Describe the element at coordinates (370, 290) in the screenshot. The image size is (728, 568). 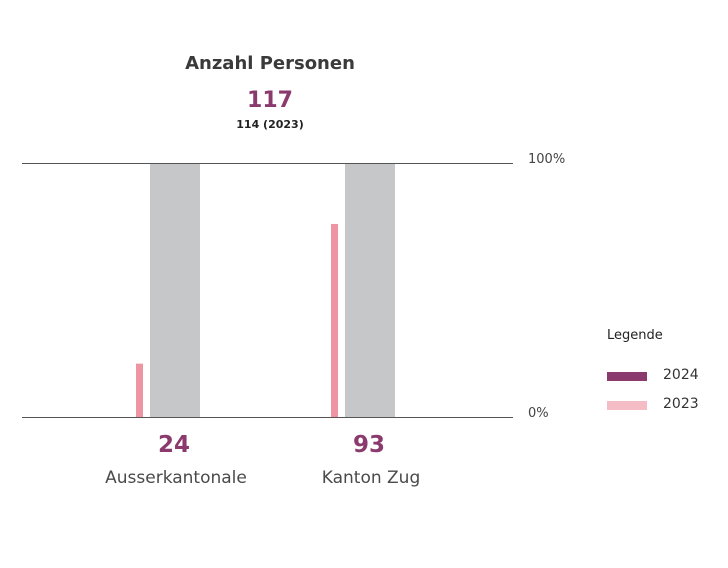
I see `background-bar-kanton-zug` at that location.